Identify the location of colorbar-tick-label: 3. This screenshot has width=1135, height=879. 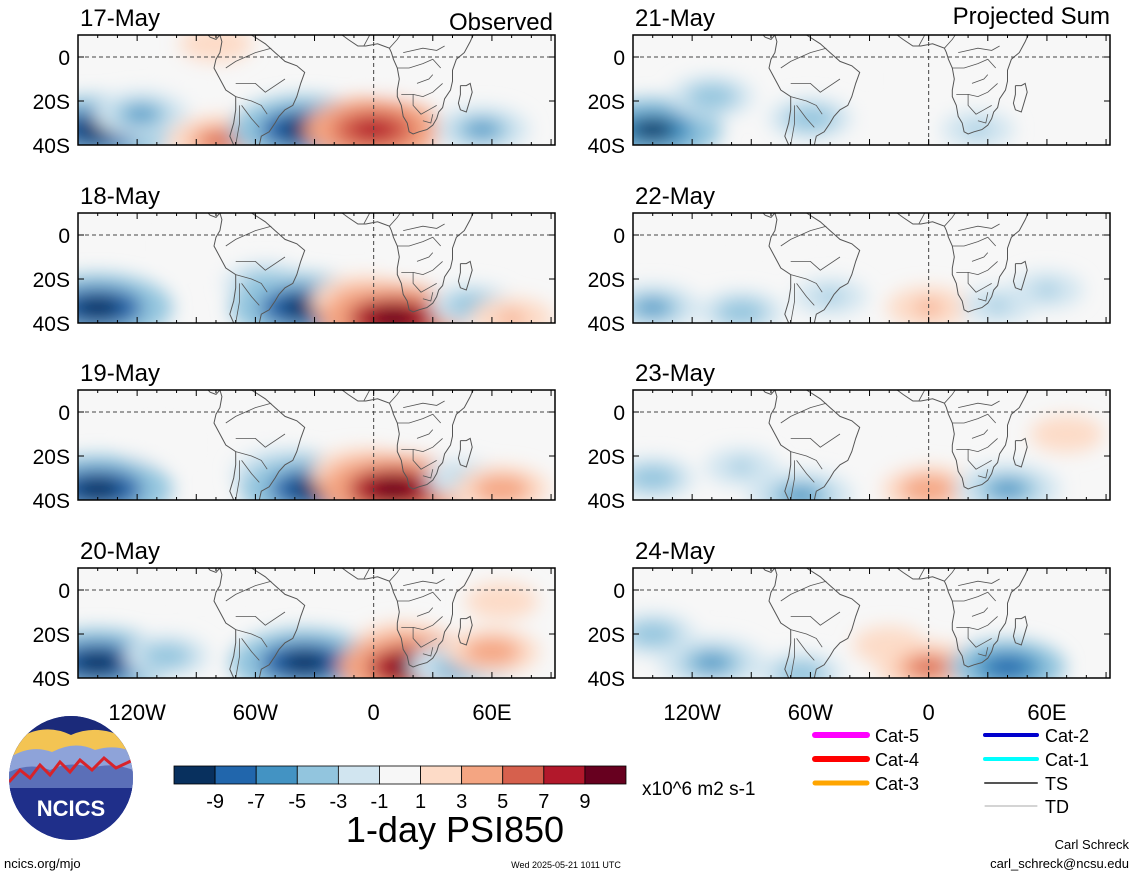
(461, 802).